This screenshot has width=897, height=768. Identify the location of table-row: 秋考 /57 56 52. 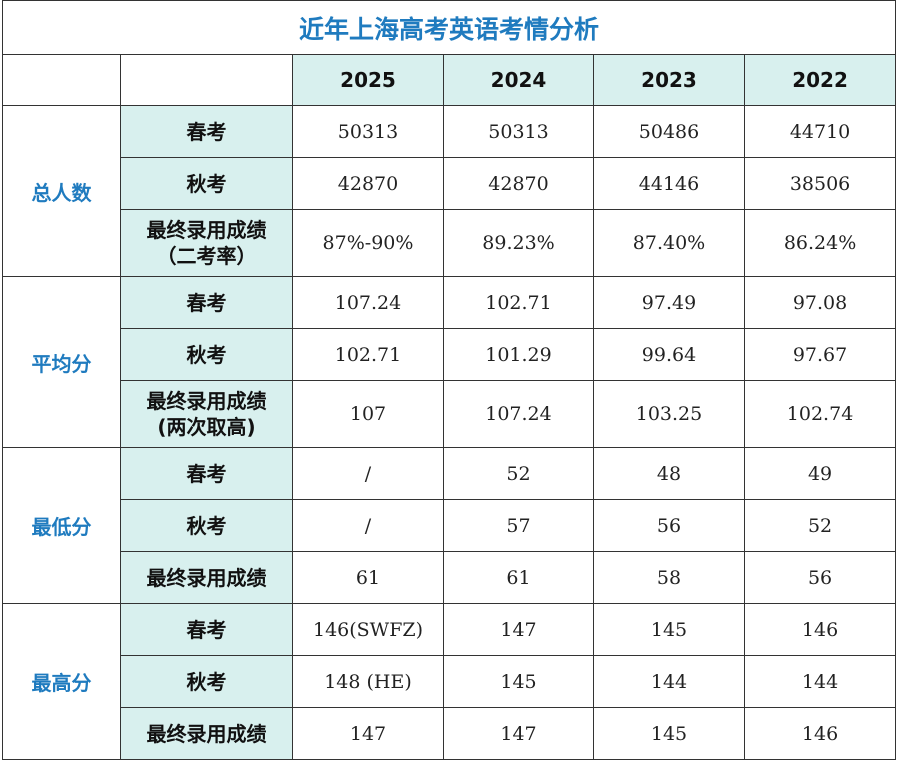
(450, 525).